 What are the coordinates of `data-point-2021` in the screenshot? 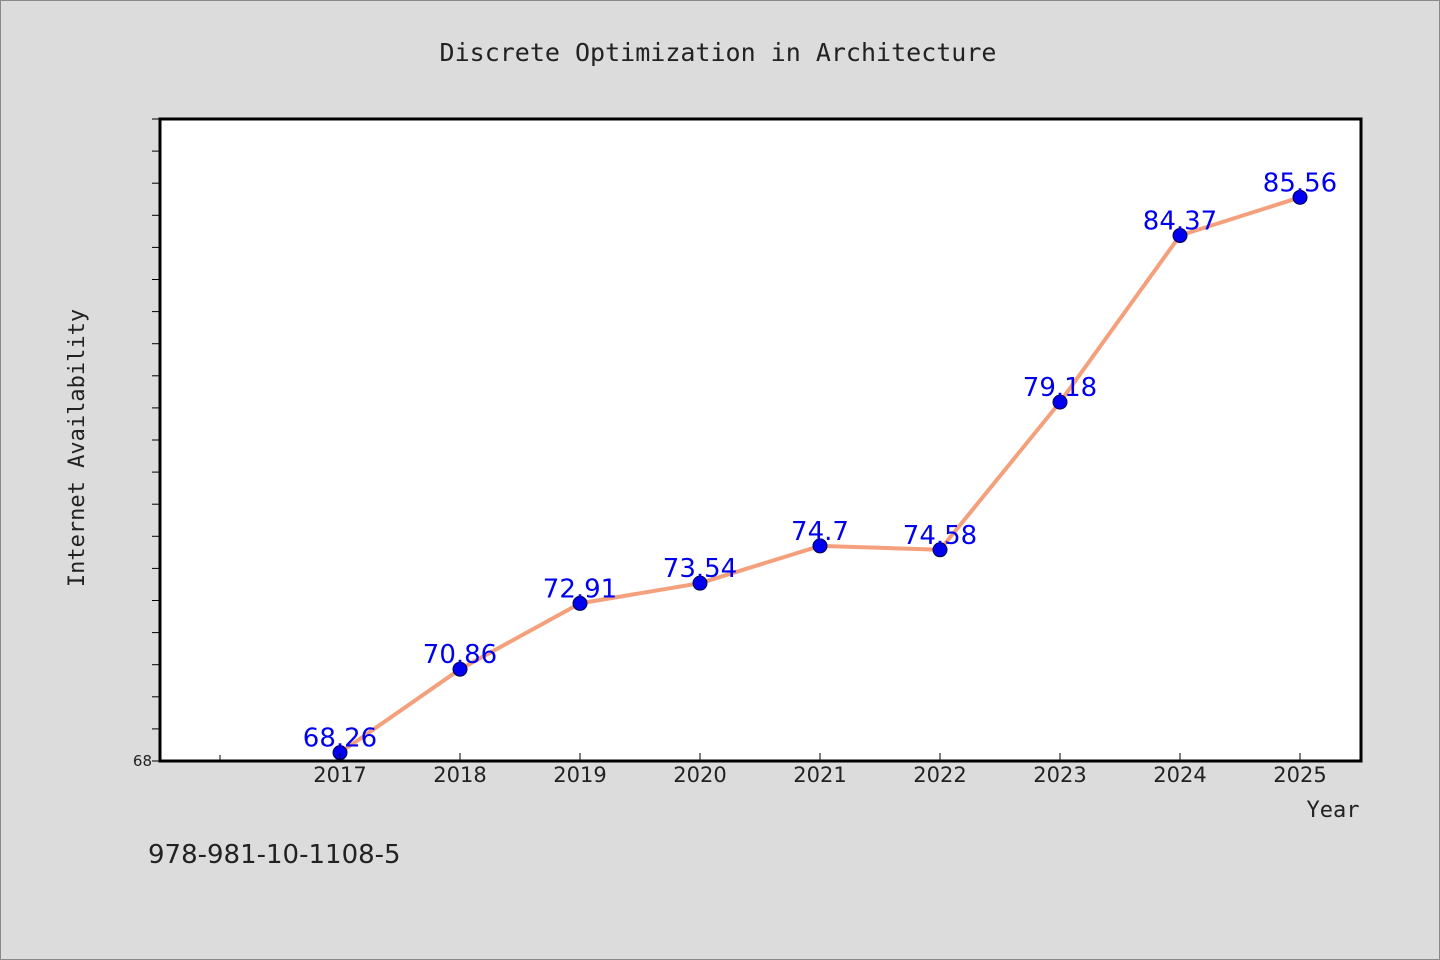 It's located at (820, 546).